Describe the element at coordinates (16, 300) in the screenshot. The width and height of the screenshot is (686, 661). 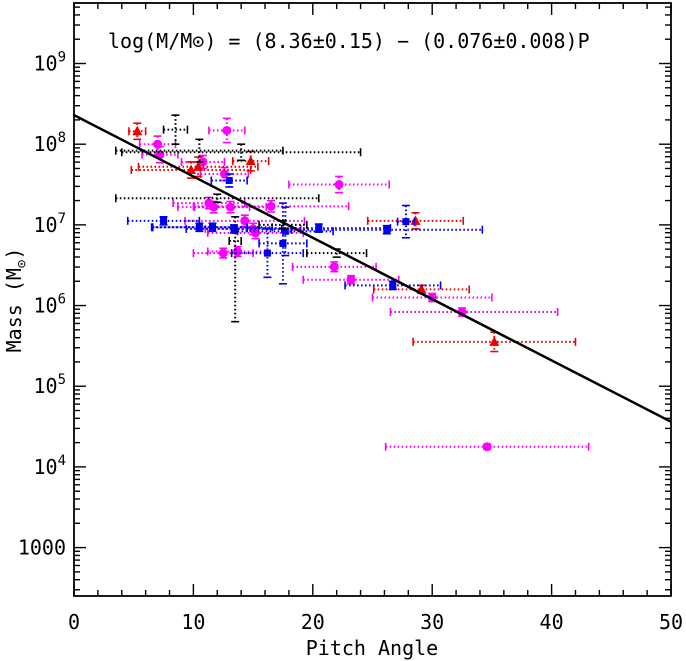
I see `y-axis-label: Mass (M⊙)` at that location.